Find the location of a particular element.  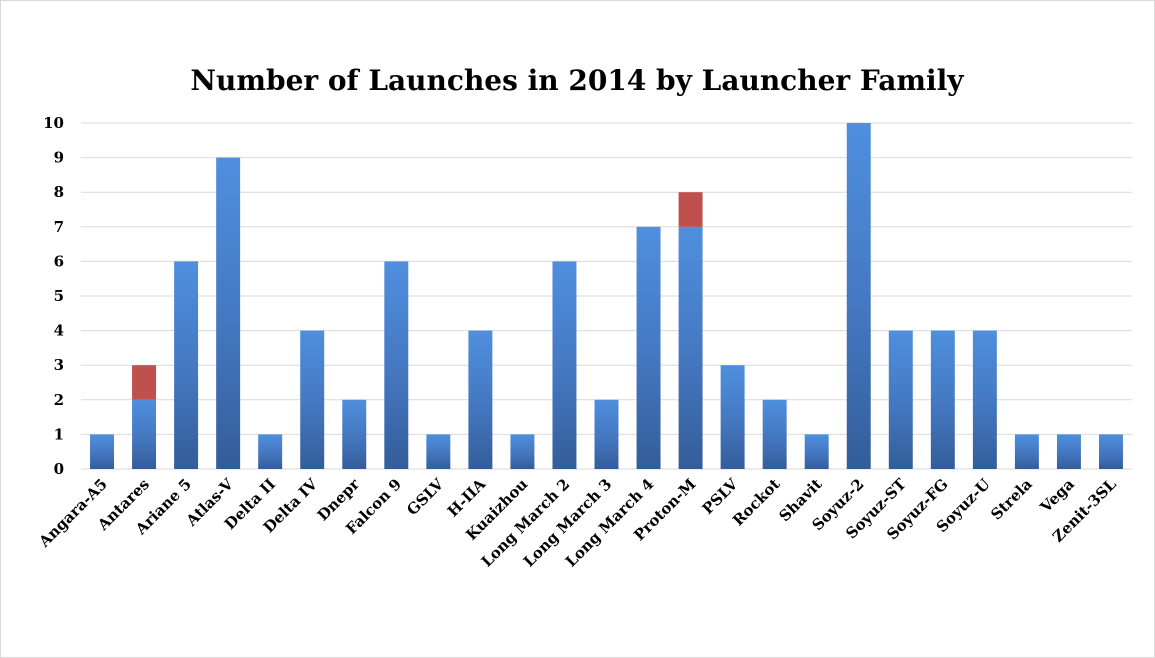

y-axis-ticks: 0 1 2 3 4 5 6 7 8 9 10 is located at coordinates (53, 296).